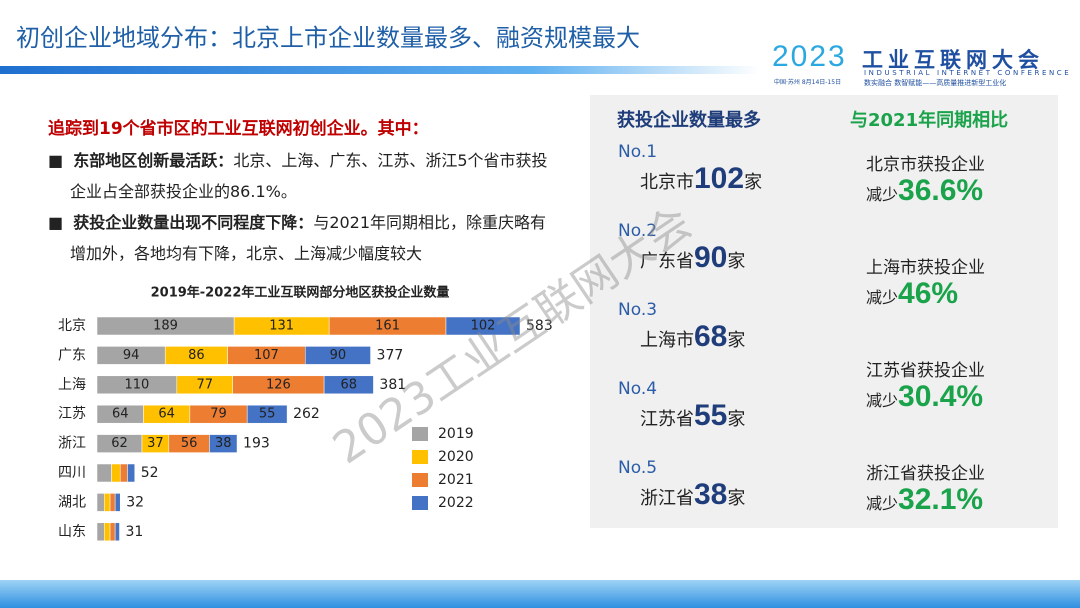  What do you see at coordinates (309, 176) in the screenshot?
I see `bullet-text: 北京、上海、广东、江苏、浙江5个省市获投企业占全部获投企业的86.1%。` at bounding box center [309, 176].